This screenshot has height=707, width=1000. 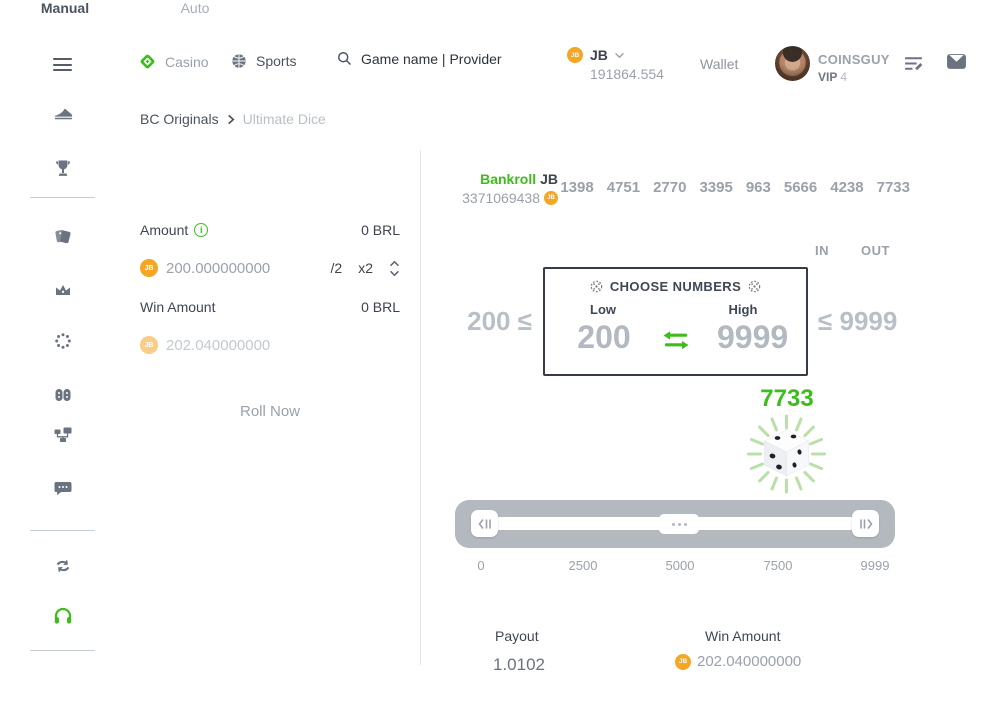 What do you see at coordinates (63, 113) in the screenshot?
I see `rail-sneaker-icon` at bounding box center [63, 113].